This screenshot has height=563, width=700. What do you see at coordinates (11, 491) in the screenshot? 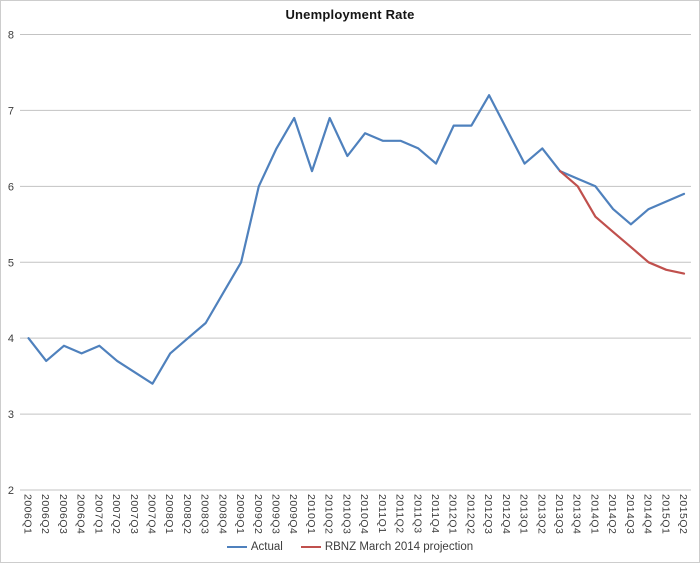
I see `y-axis-tick-label: 2` at bounding box center [11, 491].